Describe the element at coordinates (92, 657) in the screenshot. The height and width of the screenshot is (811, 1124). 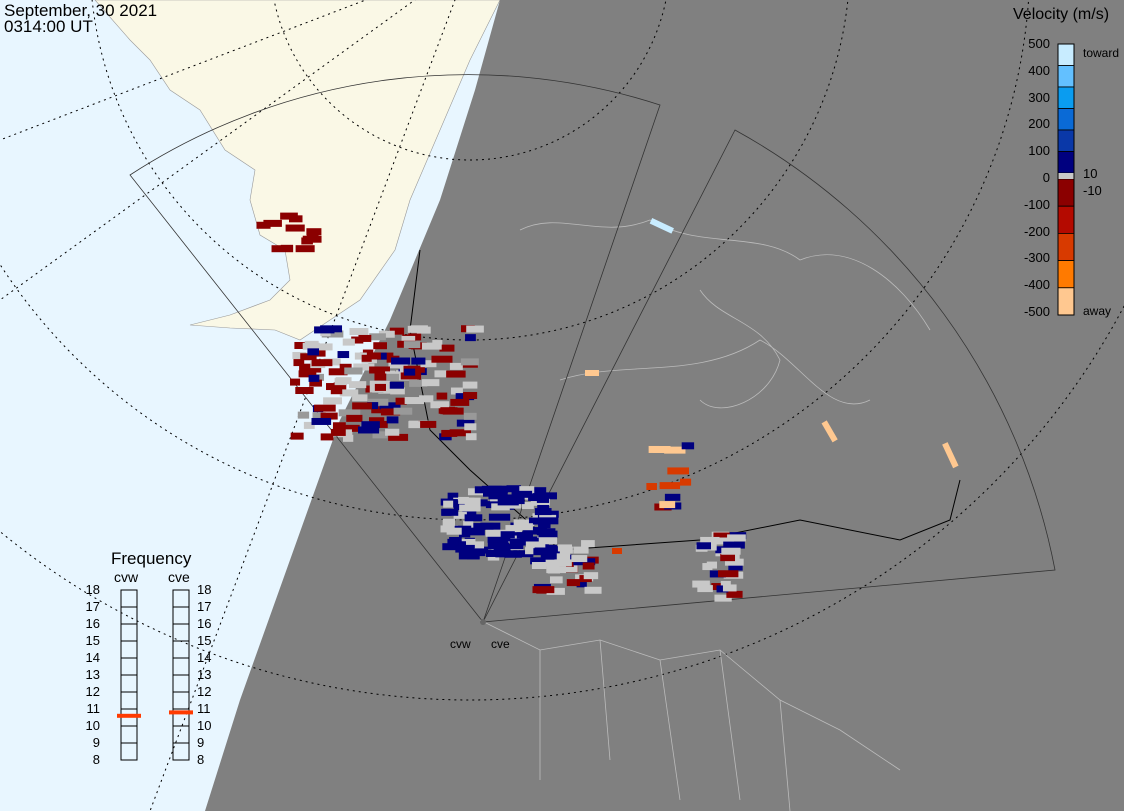
I see `frequency-tick: 14` at that location.